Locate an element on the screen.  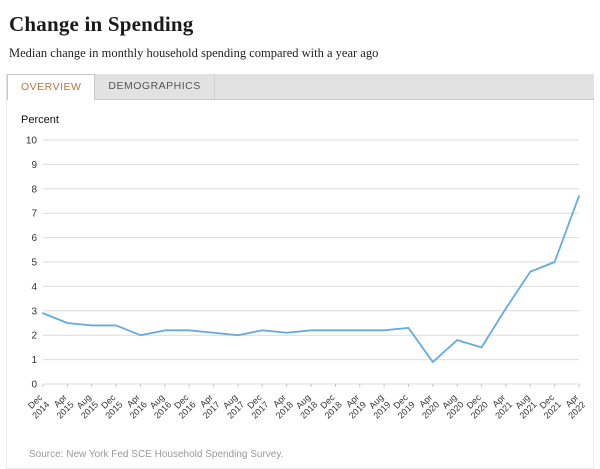
svg-text: Dec2015 is located at coordinates (110, 406).